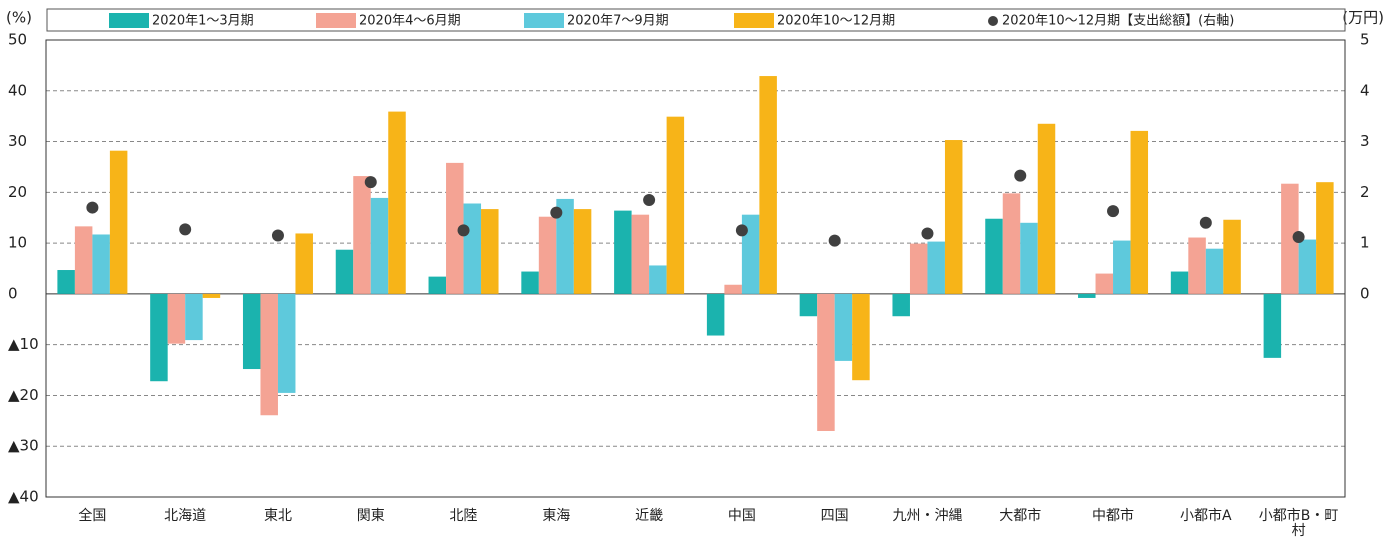  Describe the element at coordinates (1365, 90) in the screenshot. I see `y2-tick-label: 4` at that location.